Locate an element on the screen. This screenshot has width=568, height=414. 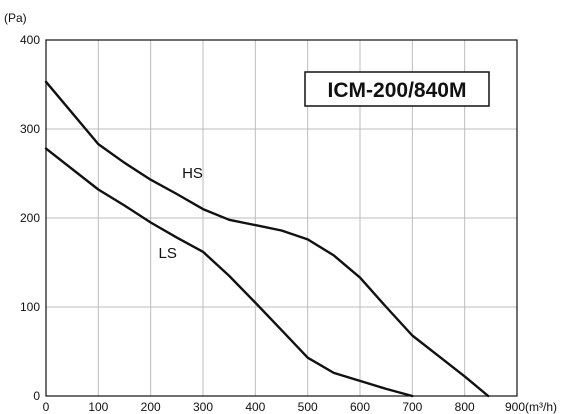
series-labels: HS LS is located at coordinates (181, 213).